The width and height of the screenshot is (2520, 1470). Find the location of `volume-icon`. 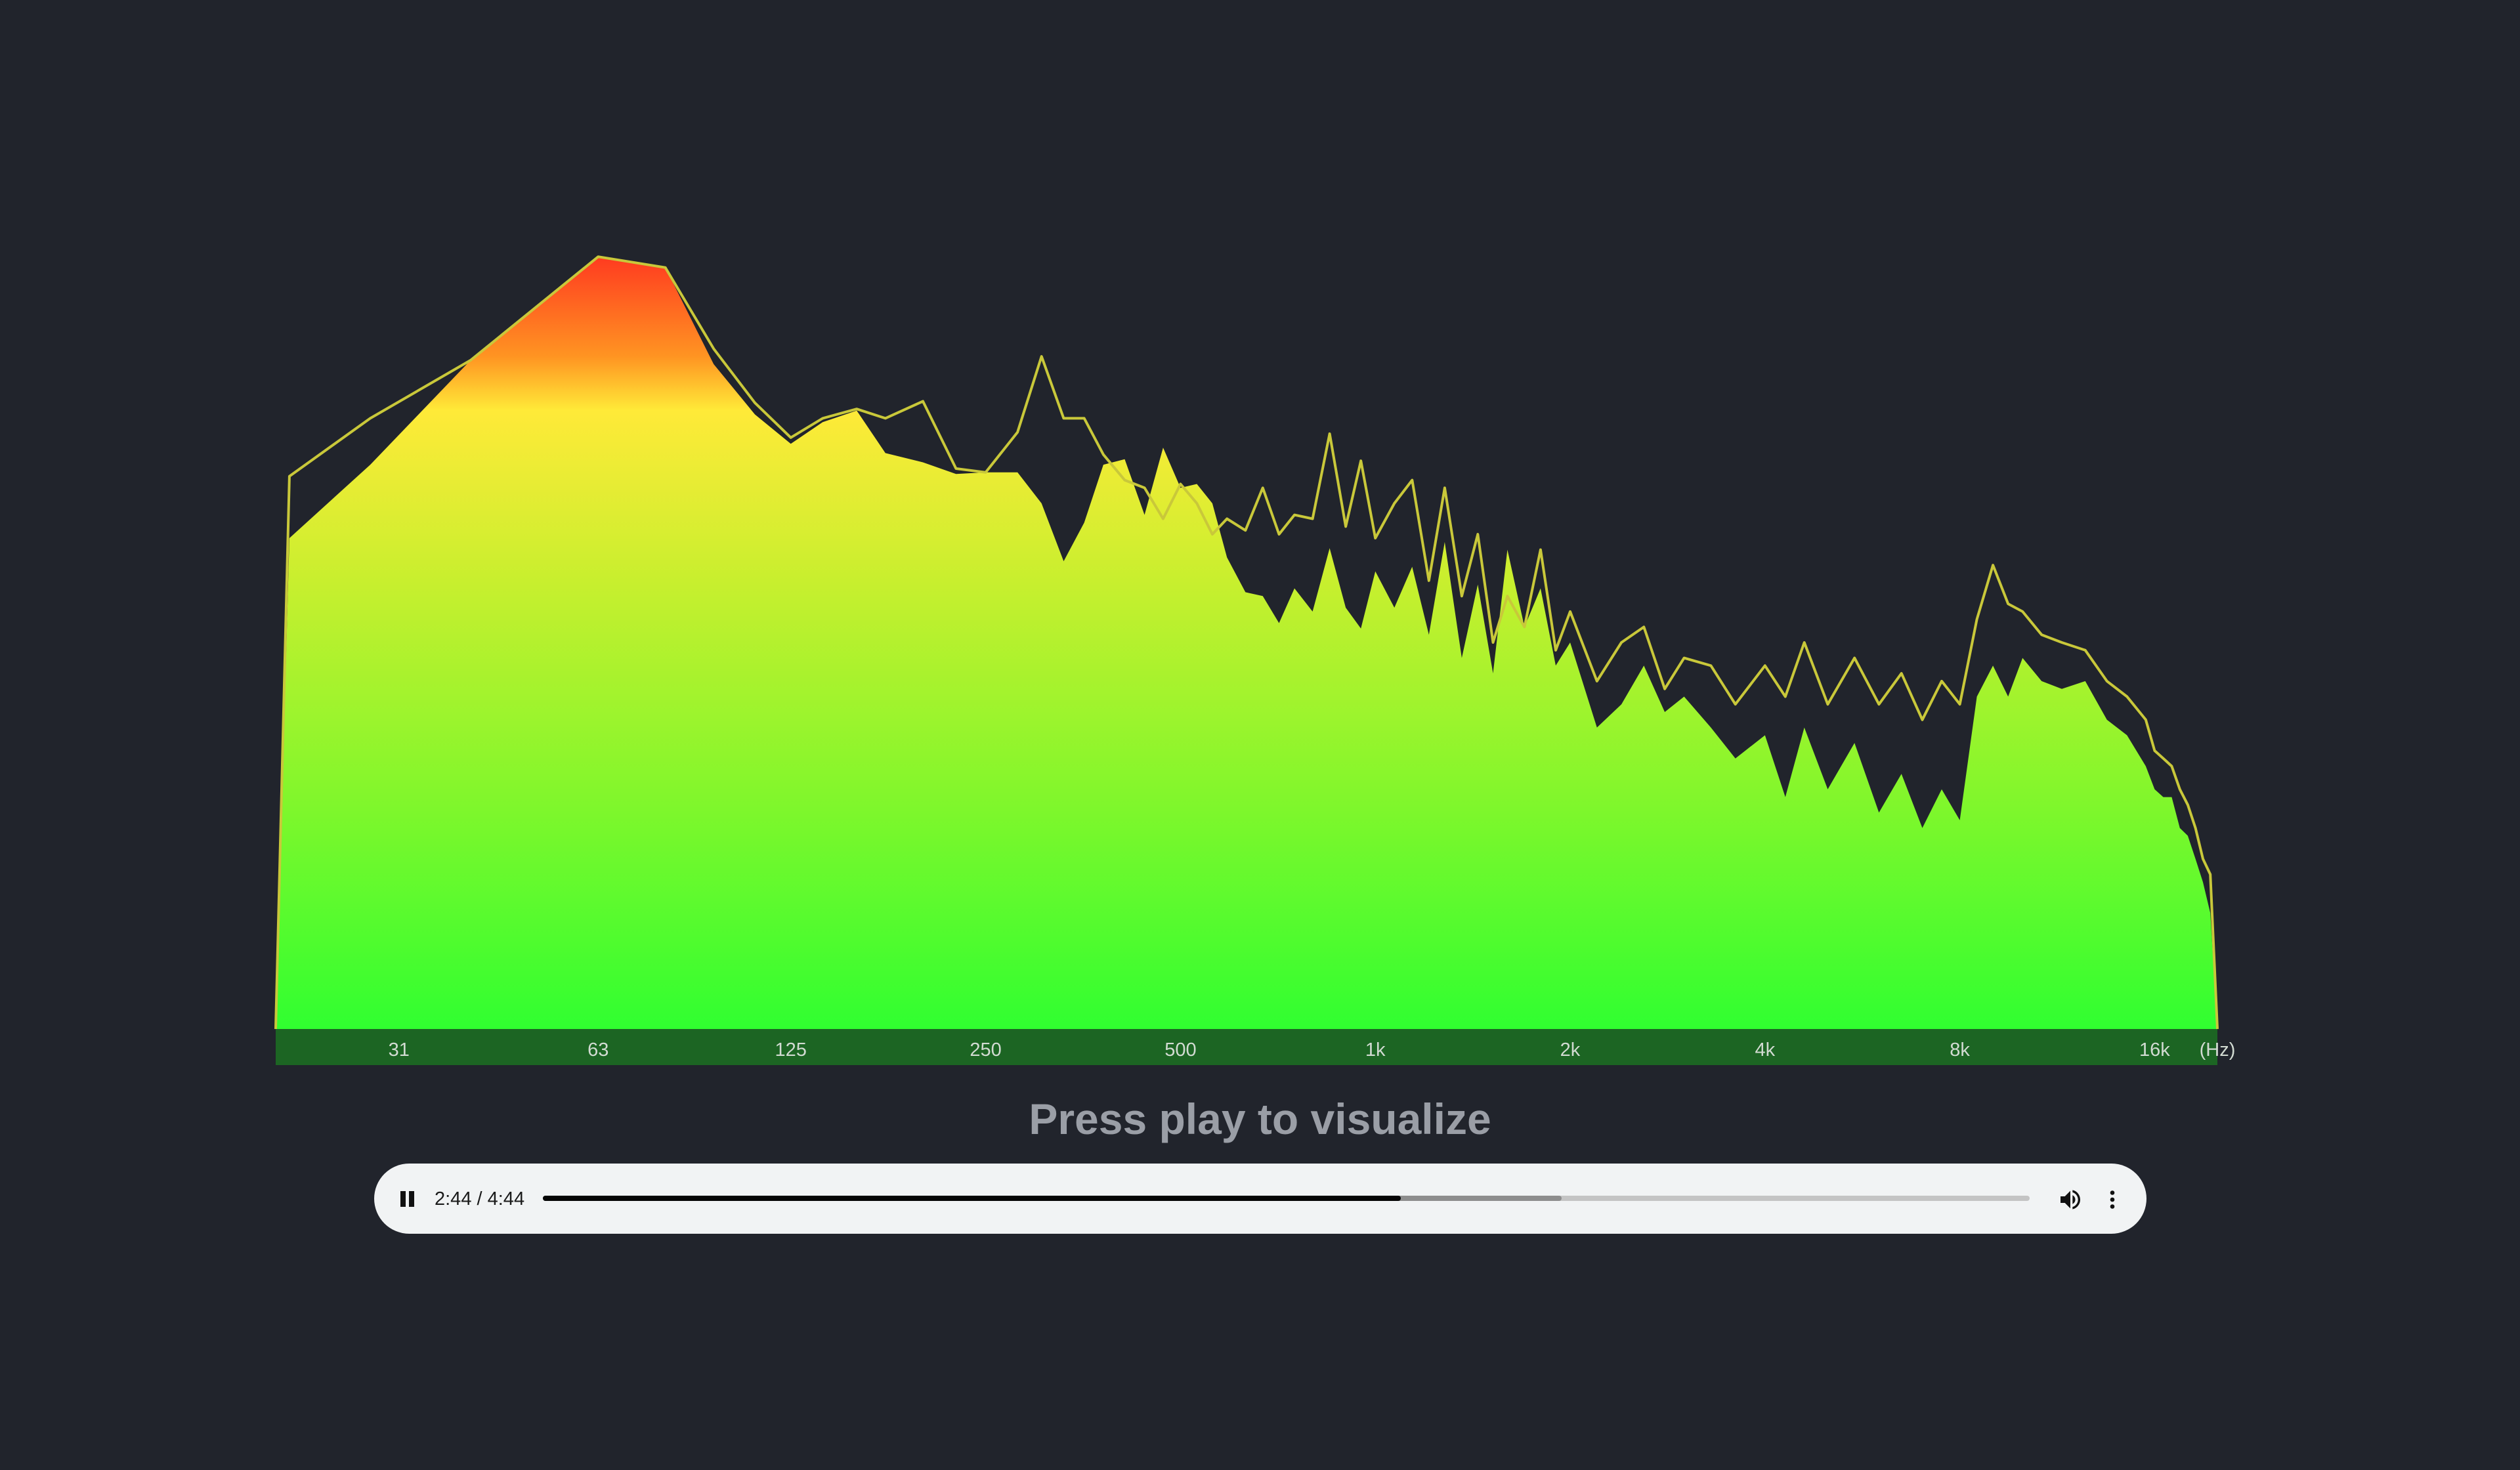

volume-icon is located at coordinates (2070, 1199).